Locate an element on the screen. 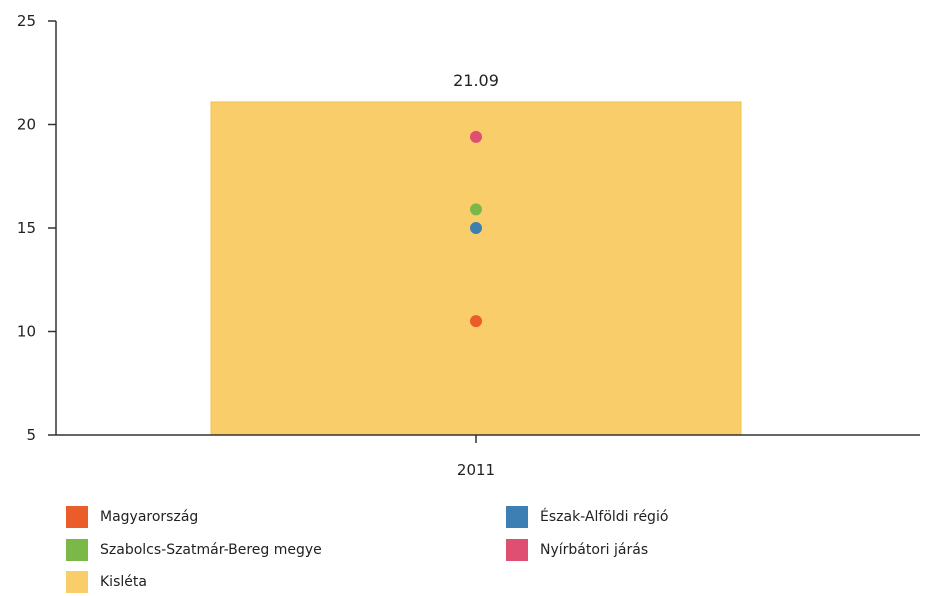 The height and width of the screenshot is (596, 927). point-szabolcs-szatm-r-bereg-megye is located at coordinates (476, 209).